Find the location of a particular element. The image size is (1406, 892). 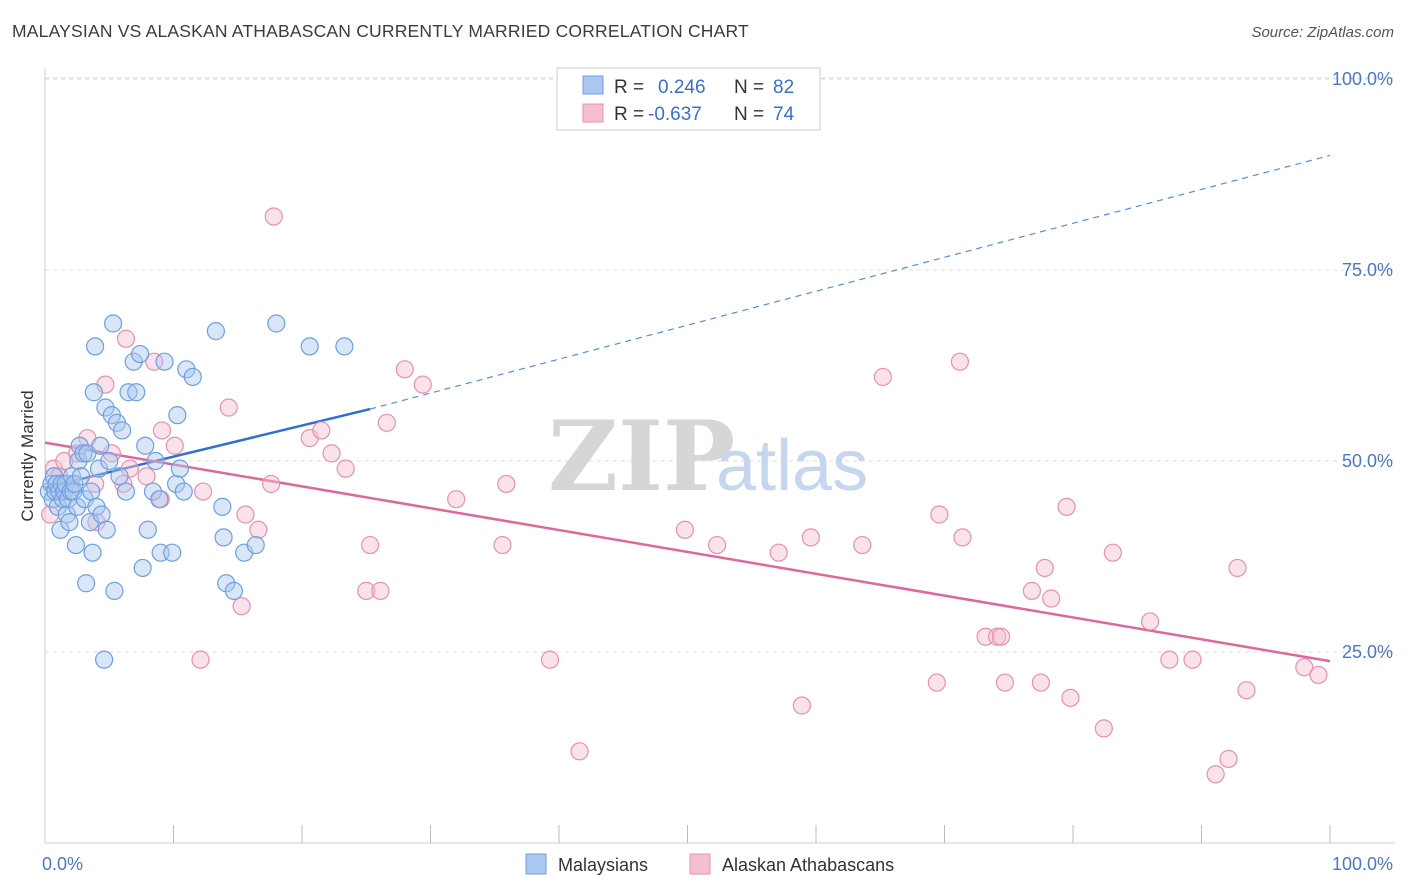

trend-line-malaysians is located at coordinates (207, 448).